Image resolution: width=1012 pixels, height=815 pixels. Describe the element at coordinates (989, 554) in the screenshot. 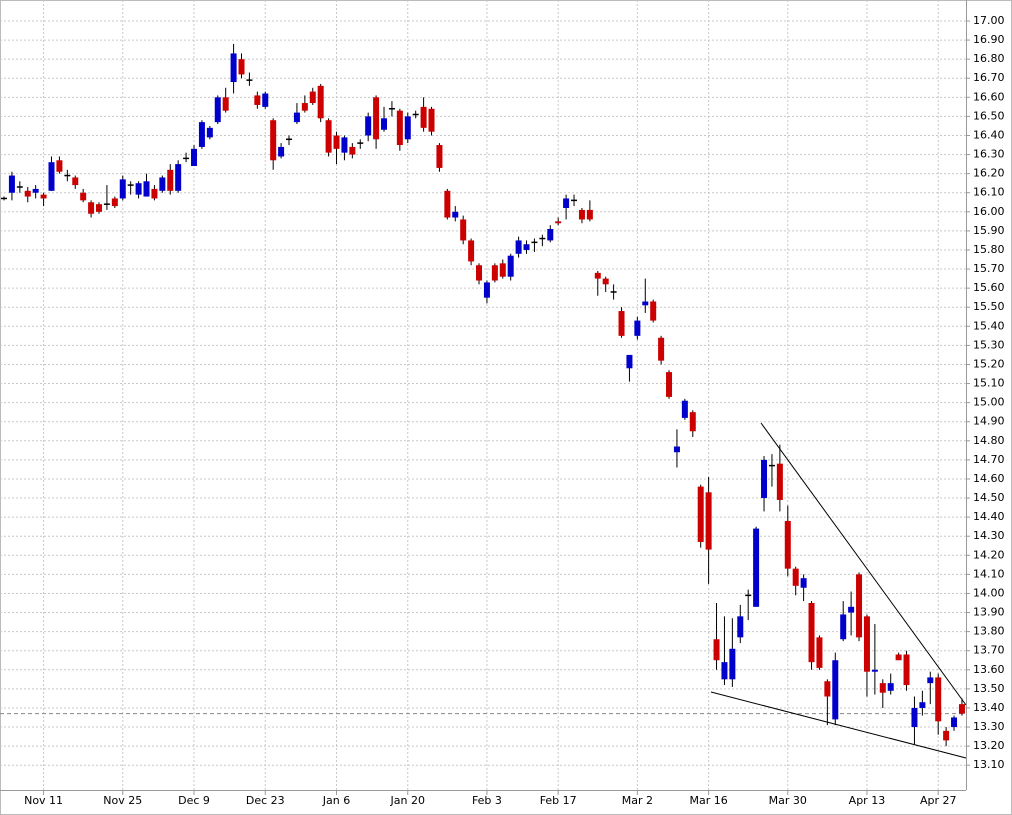

I see `y-tick-label: 14.20` at that location.